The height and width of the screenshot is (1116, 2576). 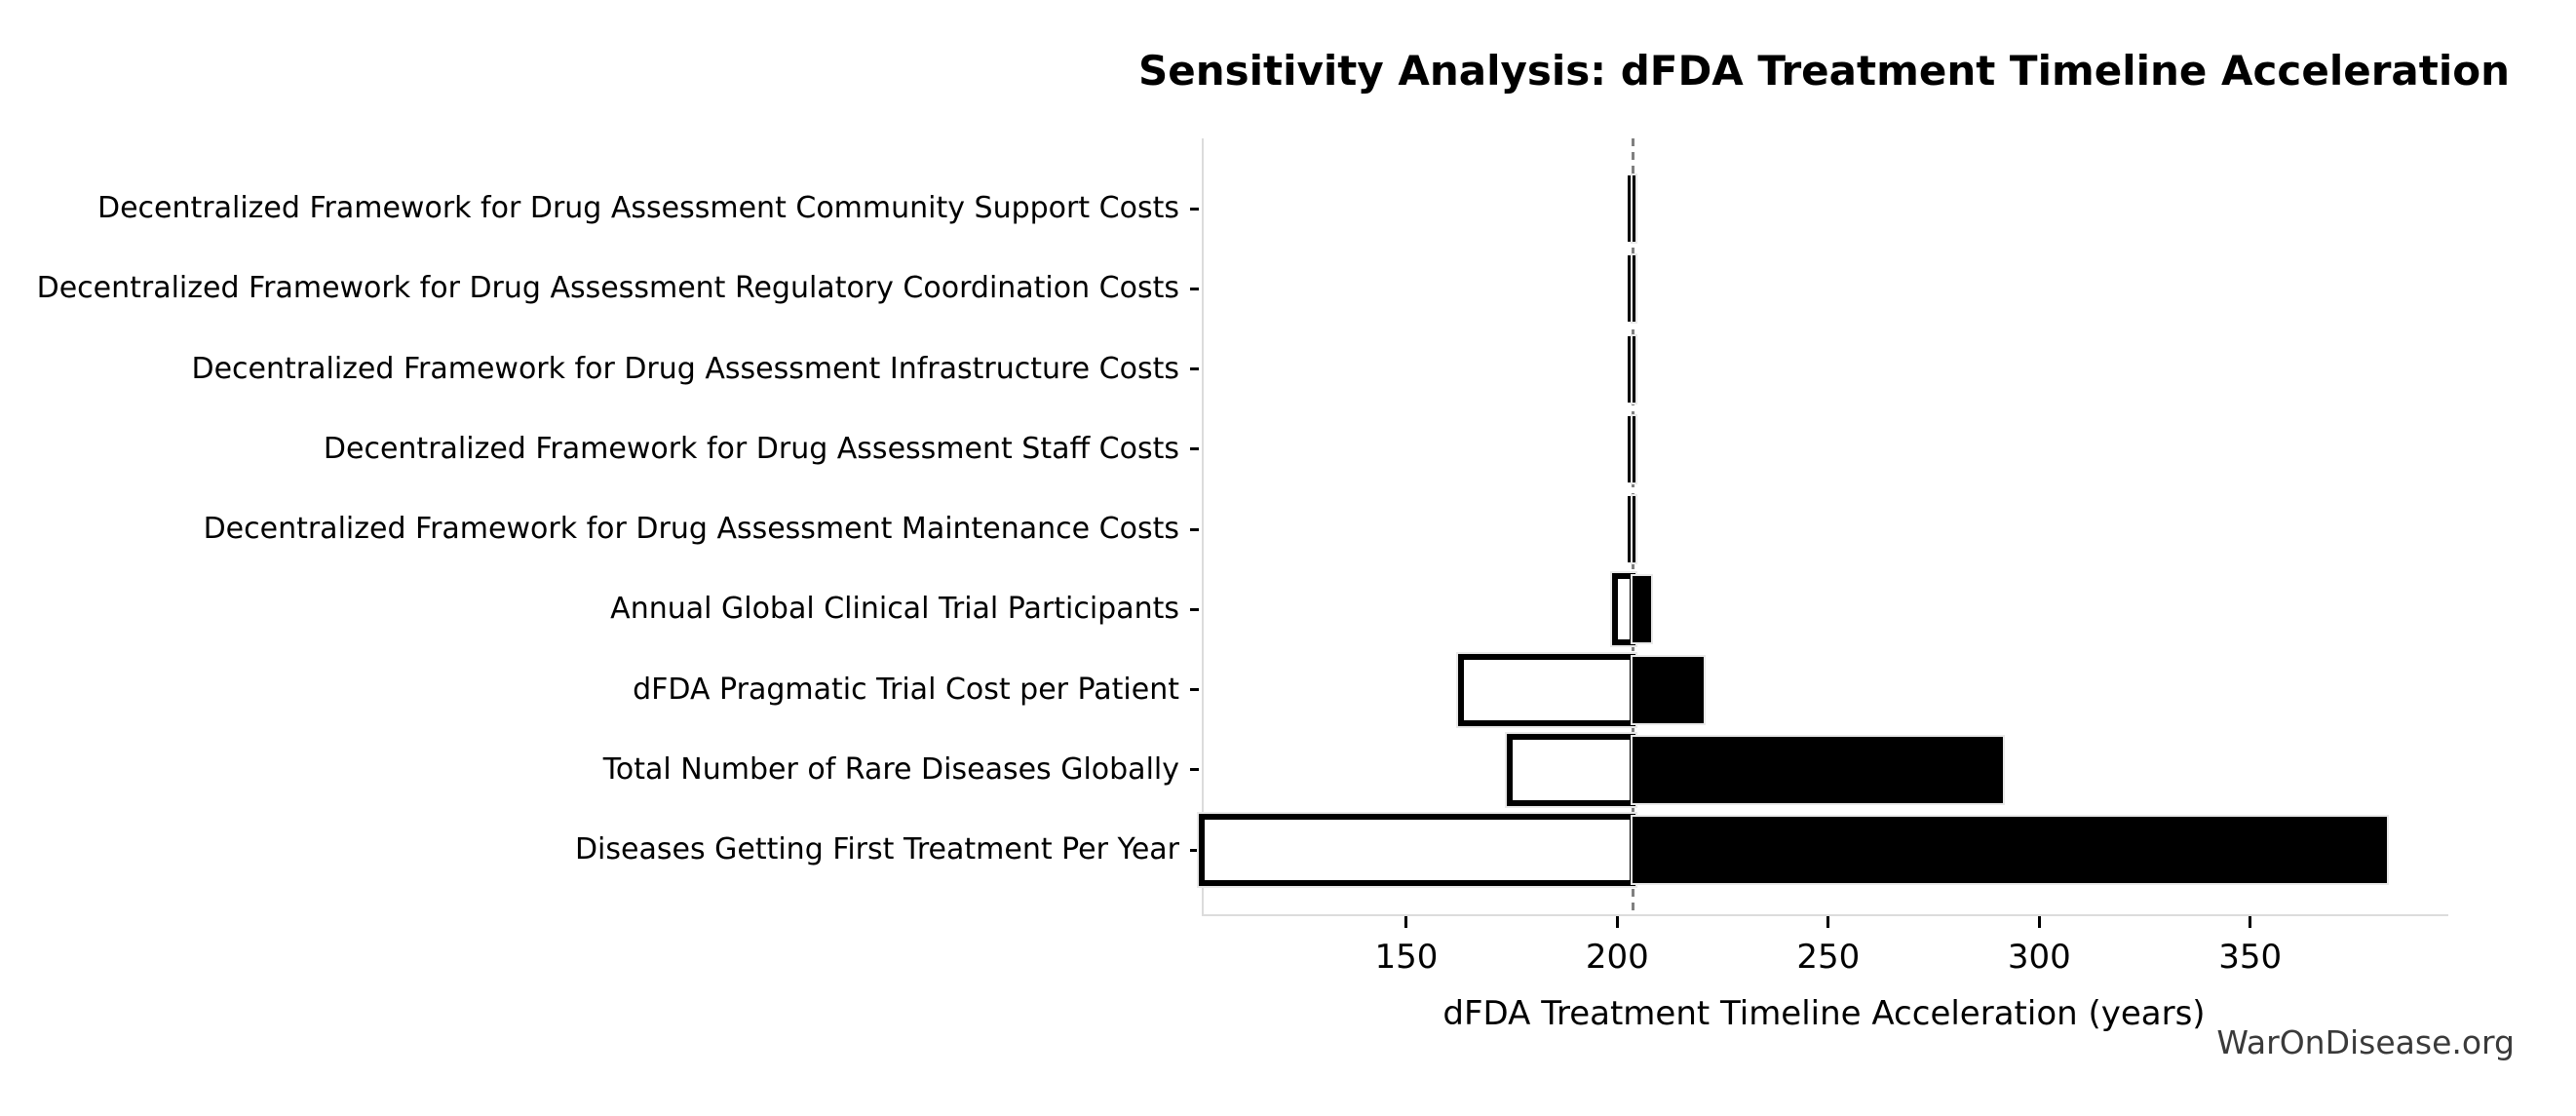 What do you see at coordinates (890, 769) in the screenshot?
I see `y-axis-label: Total Number of Rare Diseases Globally` at bounding box center [890, 769].